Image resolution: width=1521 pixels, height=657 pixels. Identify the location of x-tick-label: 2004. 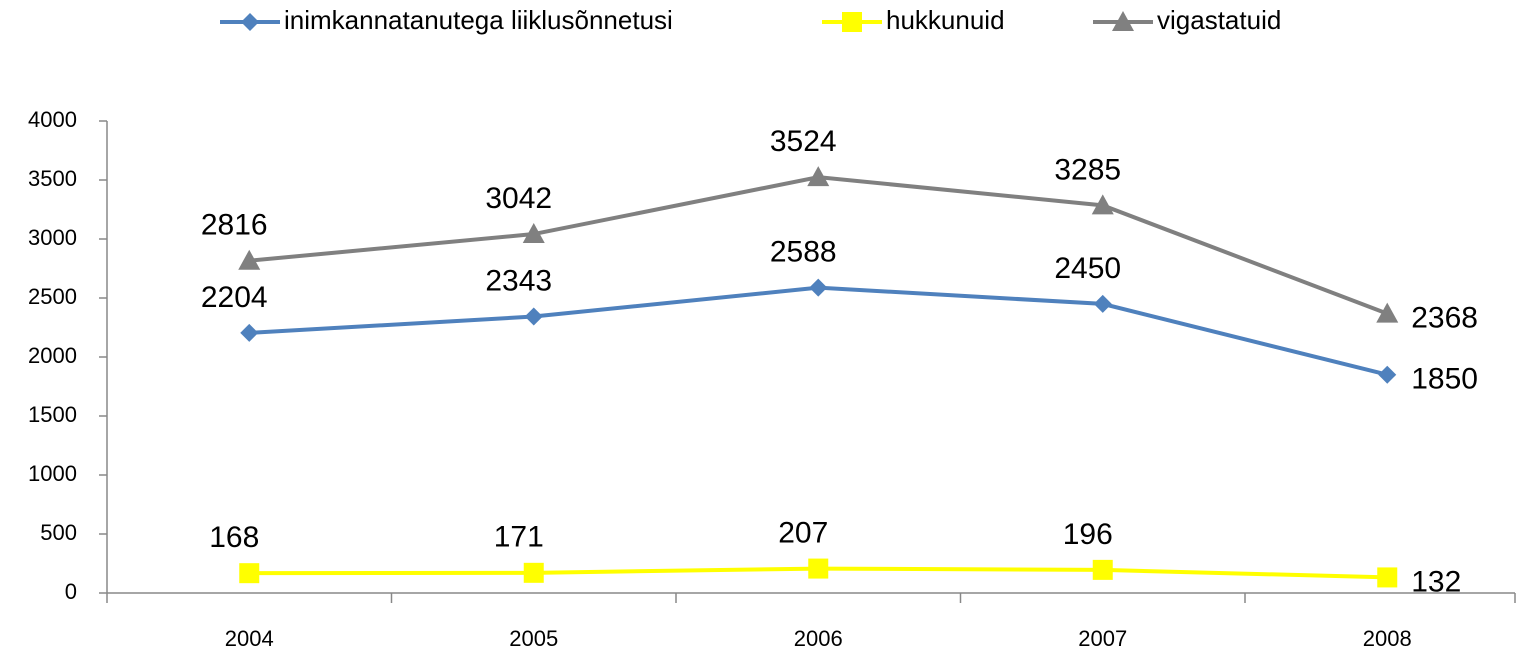
(249, 638).